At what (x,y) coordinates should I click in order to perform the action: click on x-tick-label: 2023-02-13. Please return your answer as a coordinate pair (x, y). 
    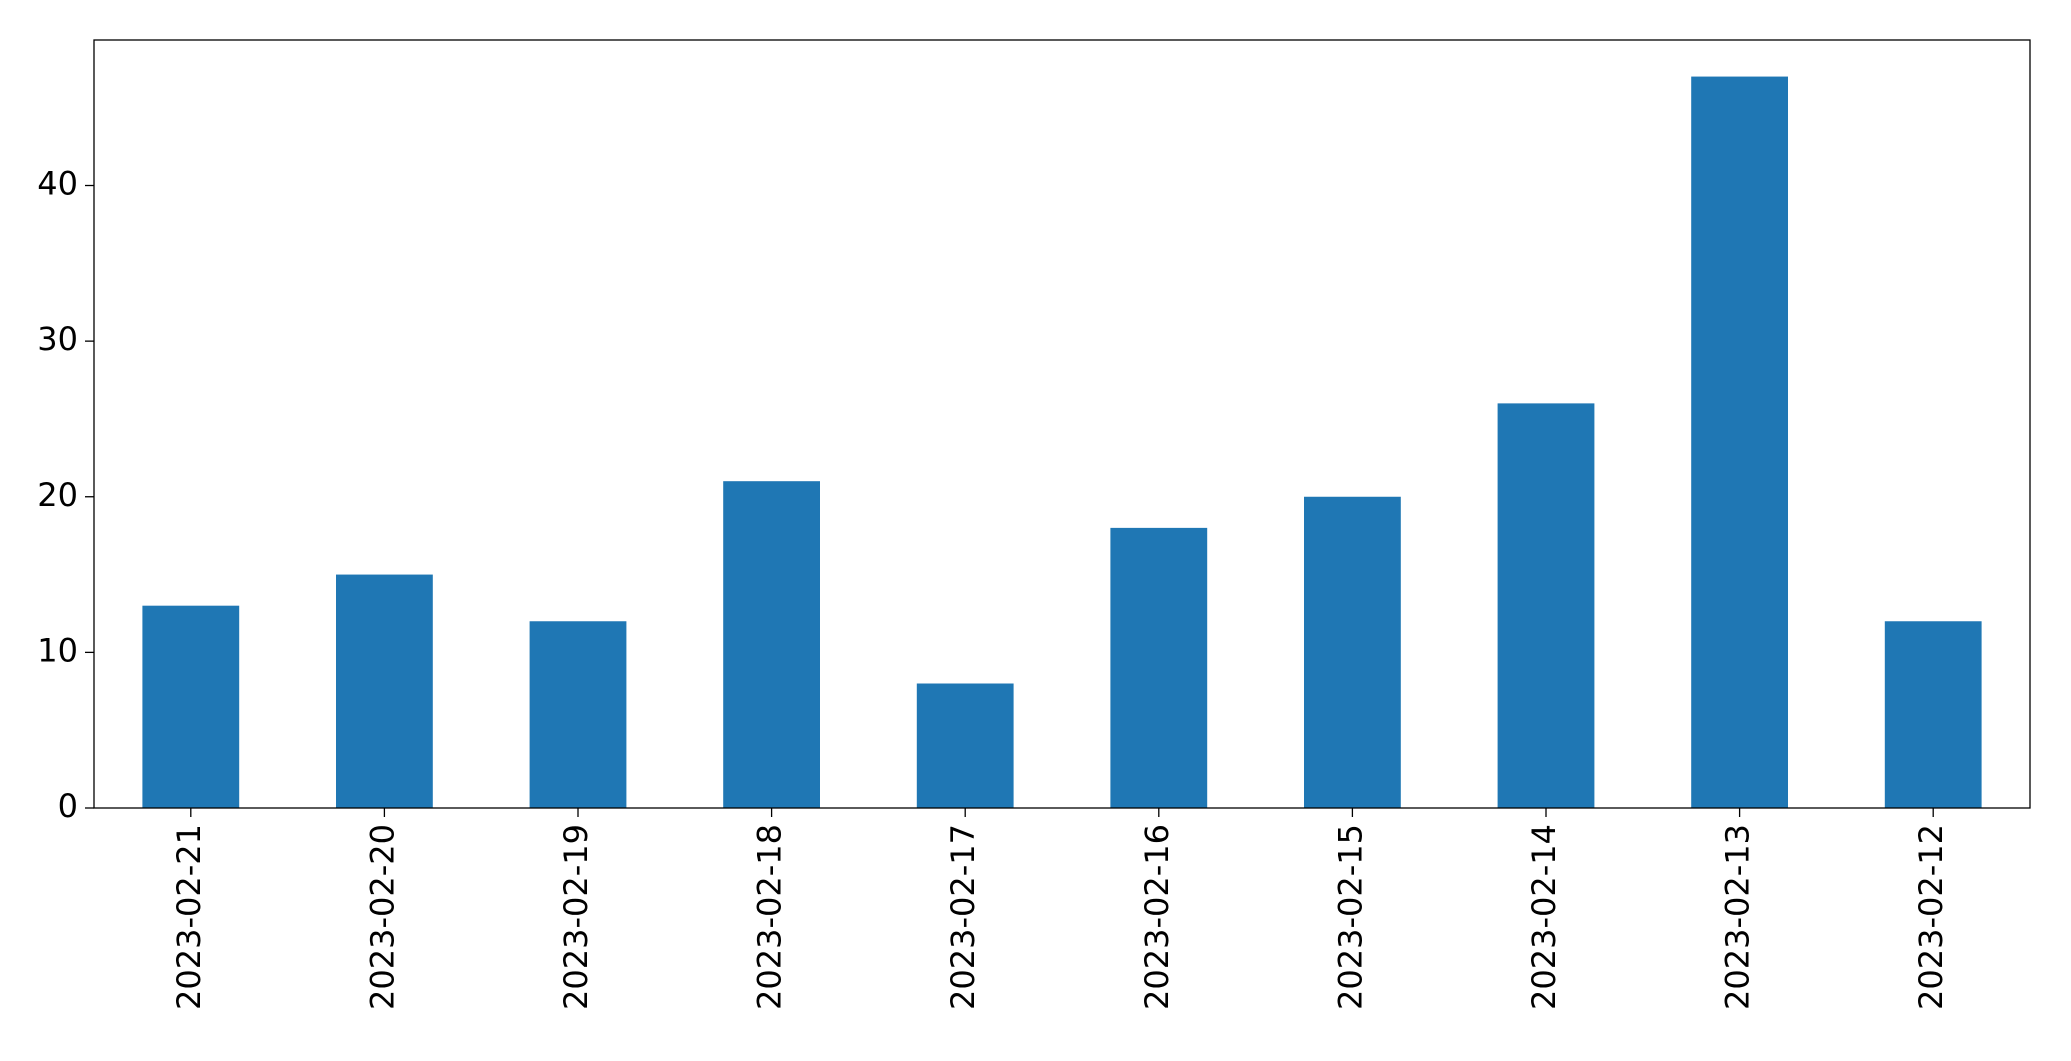
    Looking at the image, I should click on (1738, 917).